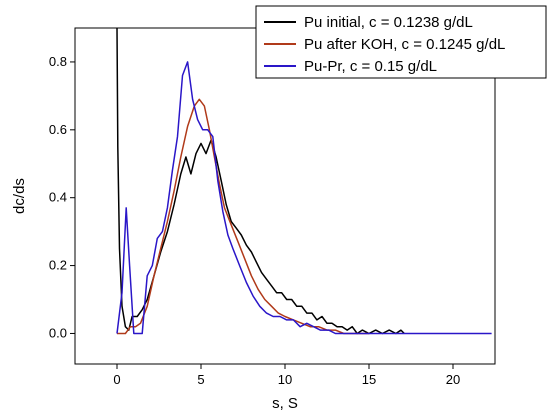 Image resolution: width=550 pixels, height=417 pixels. I want to click on y-tick-label: 0.8, so click(58, 61).